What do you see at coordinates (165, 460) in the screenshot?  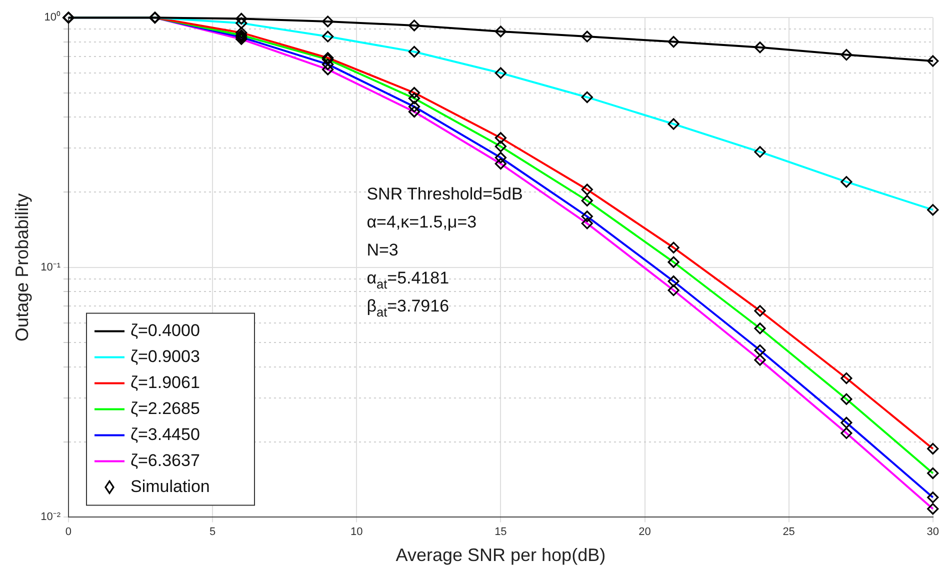 I see `legend-label: ζ=6.3637` at bounding box center [165, 460].